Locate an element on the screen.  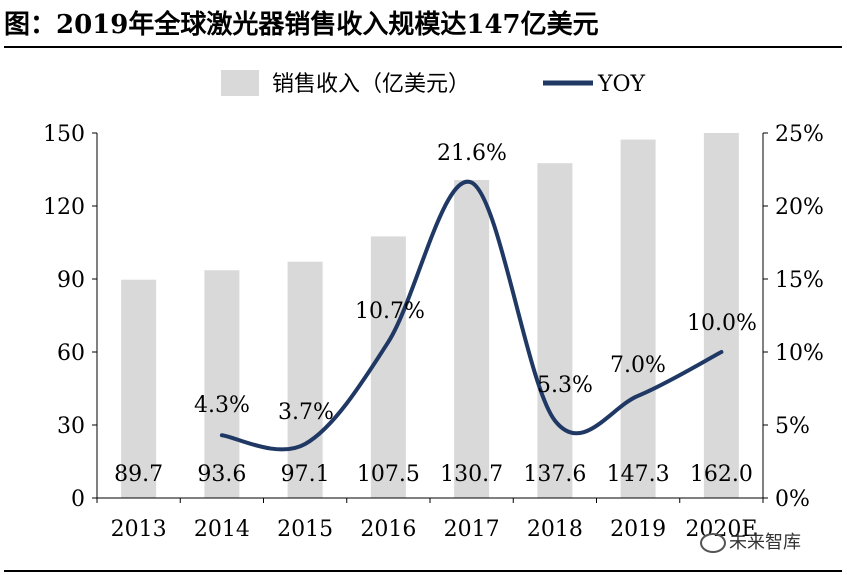
watermark-text: 未来智库 is located at coordinates (765, 542).